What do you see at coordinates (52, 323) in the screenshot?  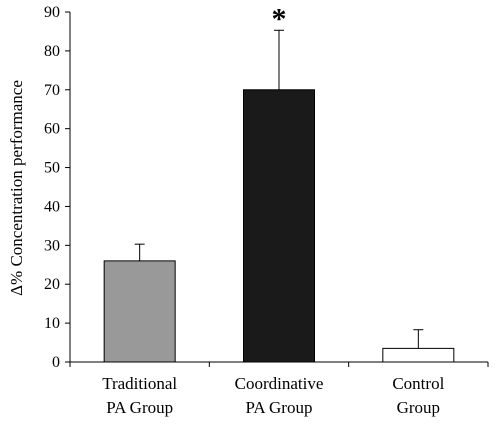 I see `y-tick-label: 10` at bounding box center [52, 323].